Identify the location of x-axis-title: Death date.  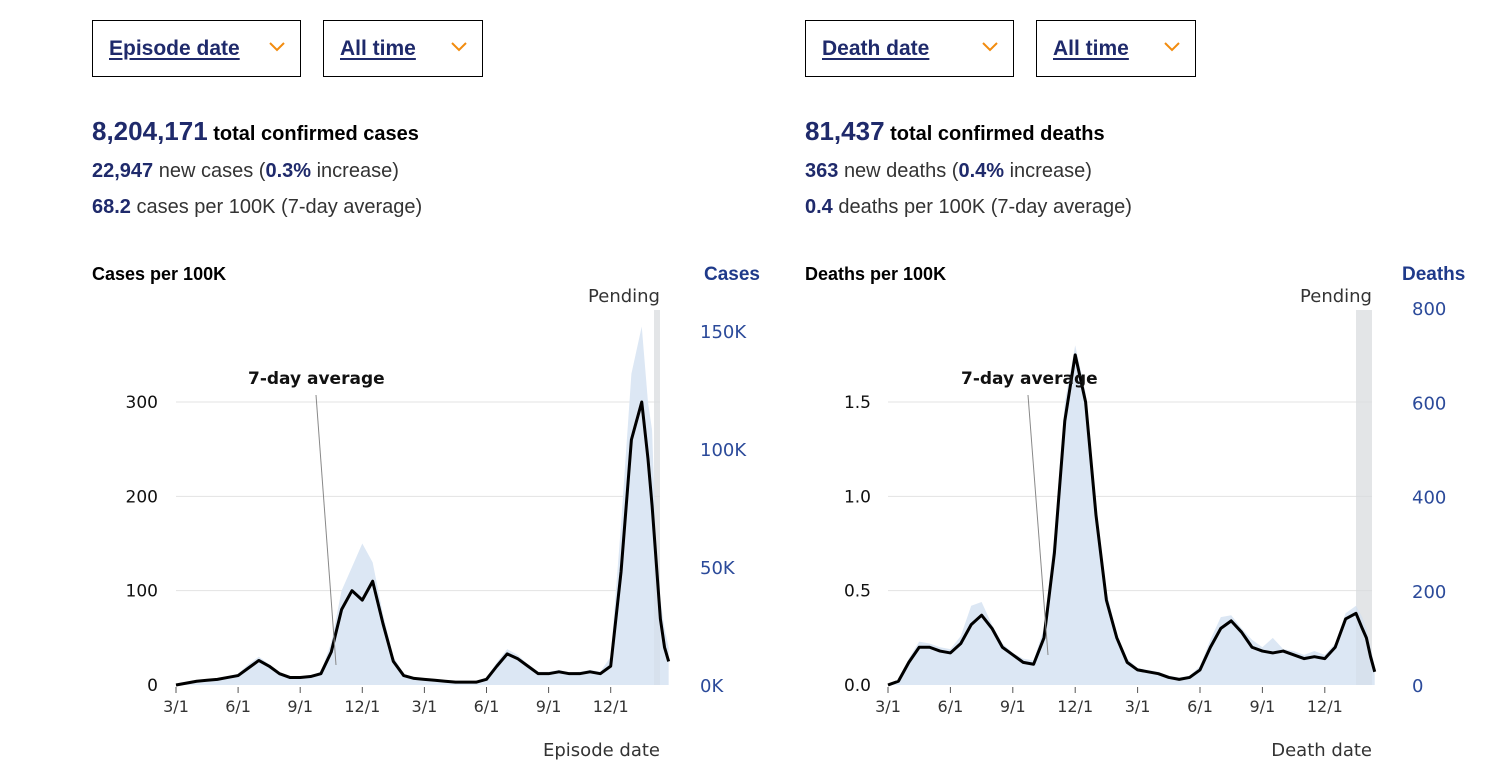
(1321, 750).